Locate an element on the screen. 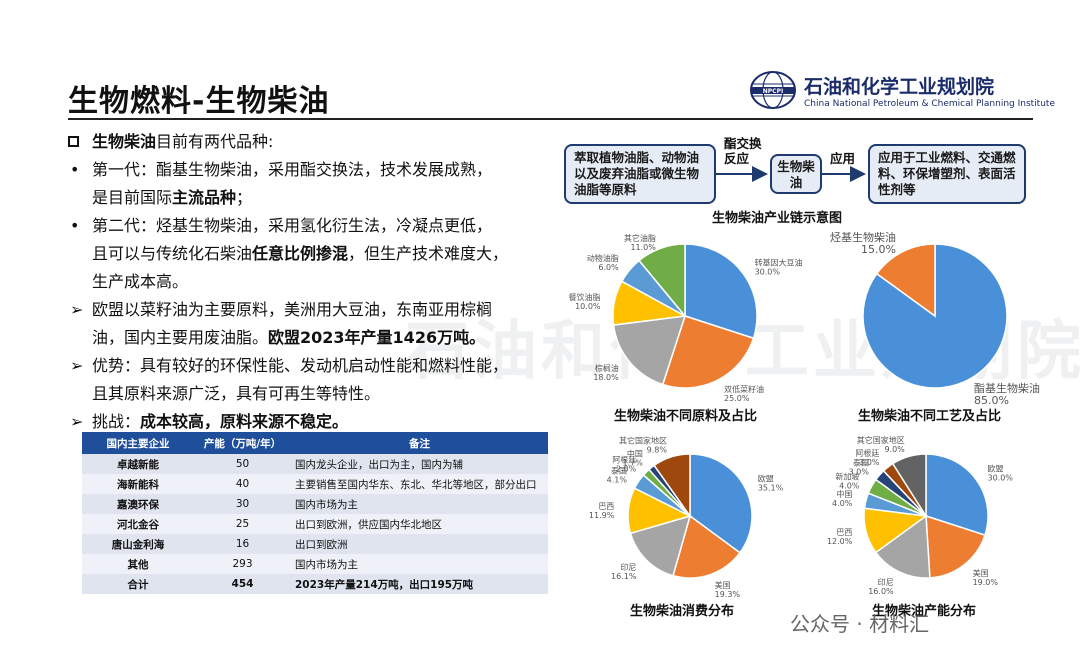  pie-value-label: 9.8% is located at coordinates (657, 450).